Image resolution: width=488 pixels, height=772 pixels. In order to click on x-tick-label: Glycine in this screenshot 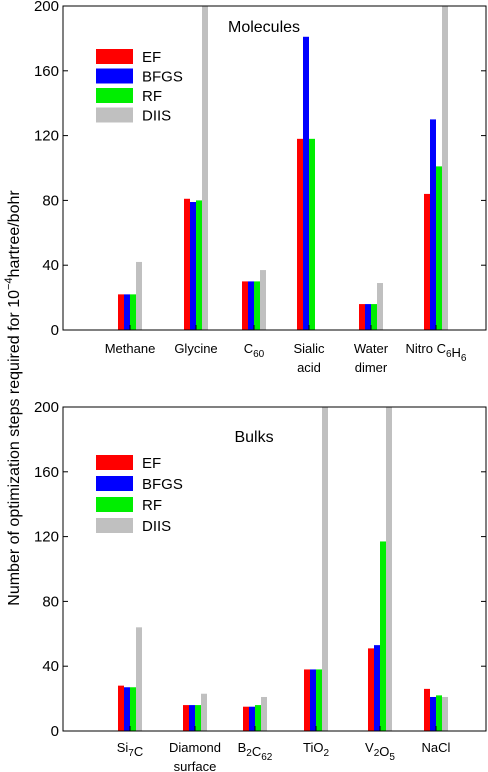, I will do `click(195, 348)`.